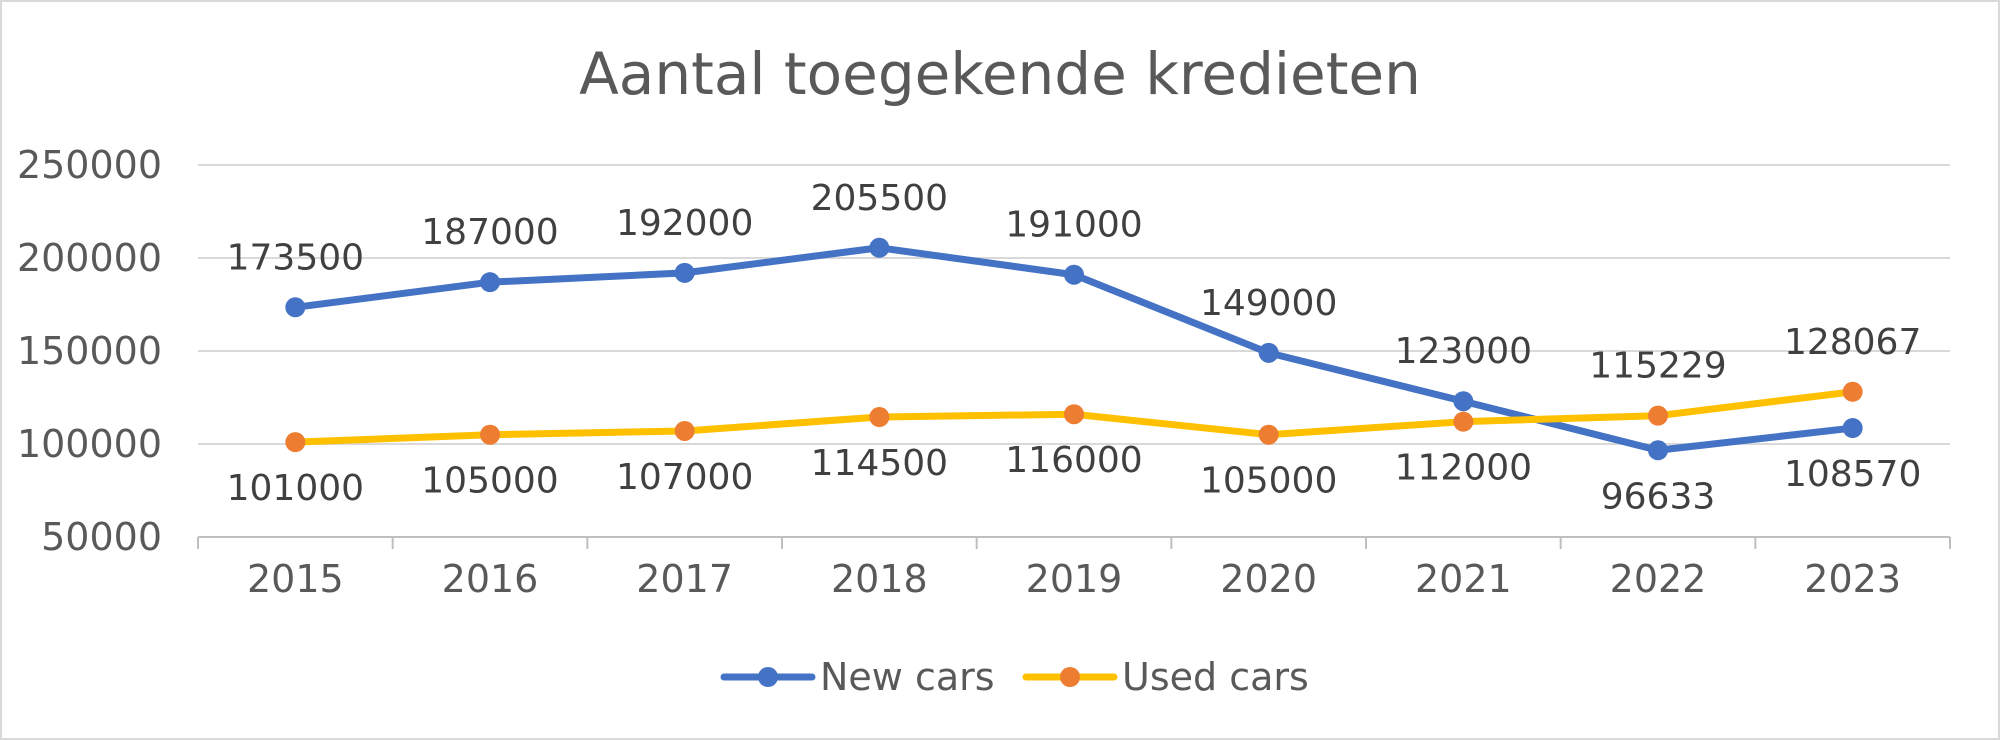 This screenshot has height=740, width=2000. What do you see at coordinates (684, 223) in the screenshot?
I see `data-label-new-cars: 192000` at bounding box center [684, 223].